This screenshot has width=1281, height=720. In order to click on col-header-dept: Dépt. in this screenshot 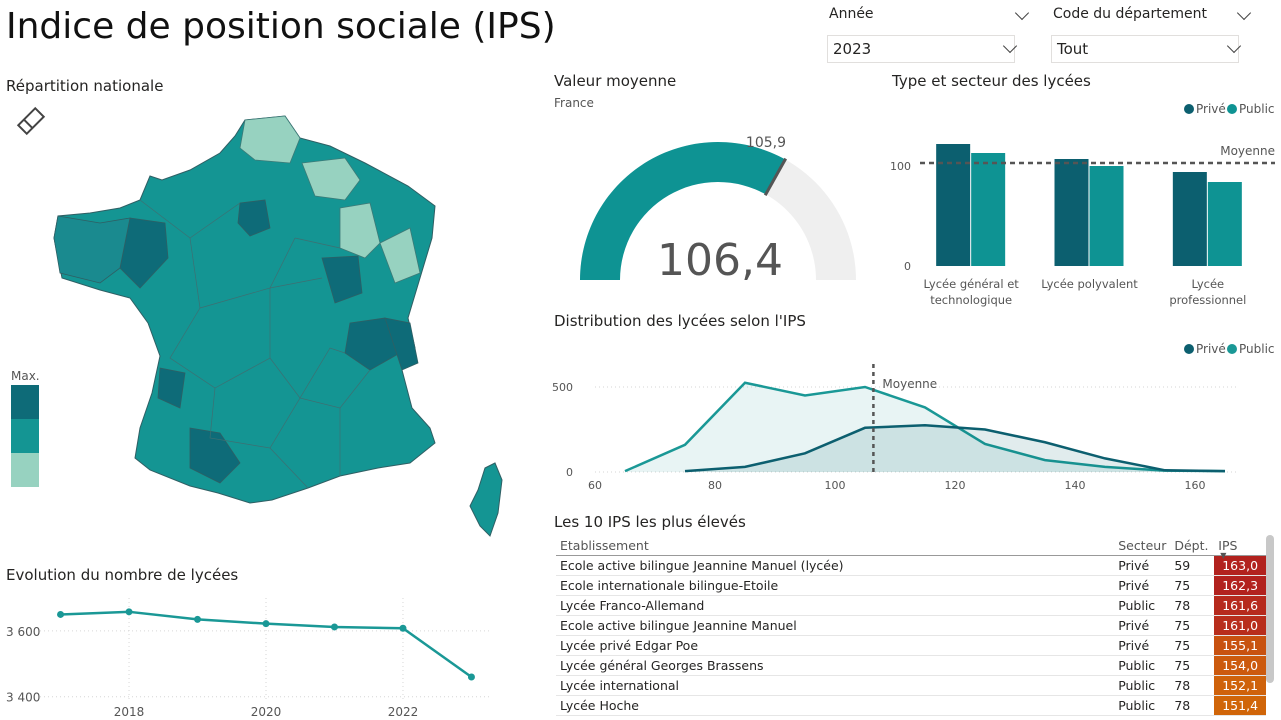, I will do `click(1191, 545)`.